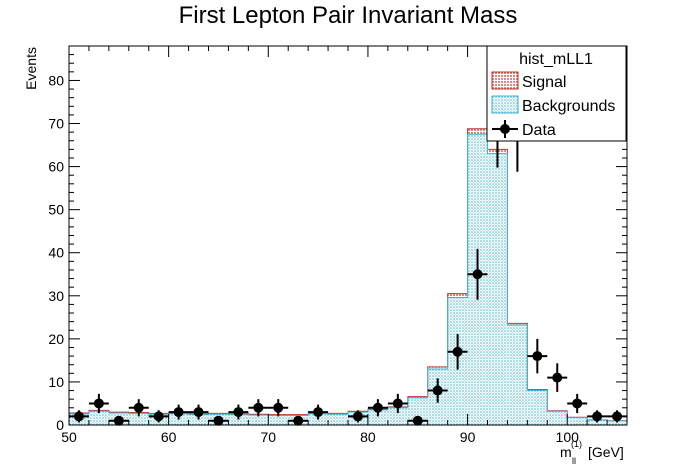 This screenshot has width=696, height=472. I want to click on x-axis-title-unit: [GeV], so click(606, 452).